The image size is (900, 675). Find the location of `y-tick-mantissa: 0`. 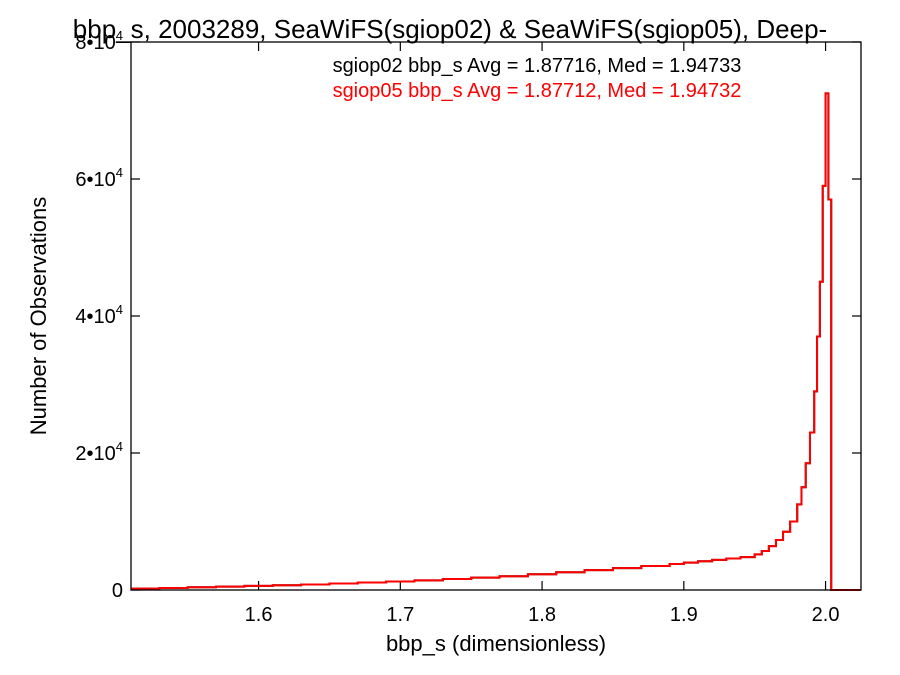

y-tick-mantissa: 0 is located at coordinates (117, 591).